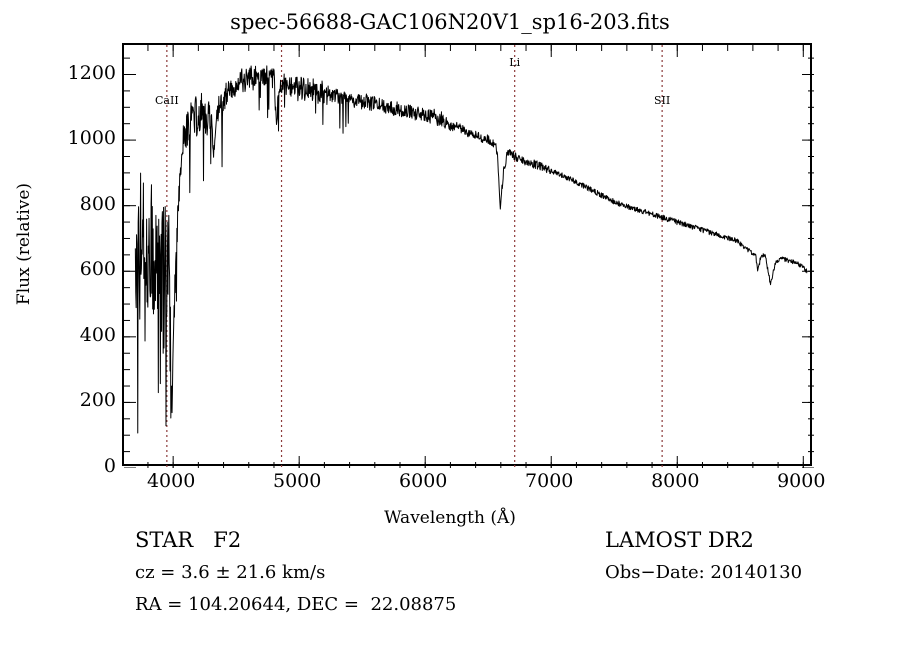  What do you see at coordinates (167, 100) in the screenshot?
I see `element-marker-label: CaII` at bounding box center [167, 100].